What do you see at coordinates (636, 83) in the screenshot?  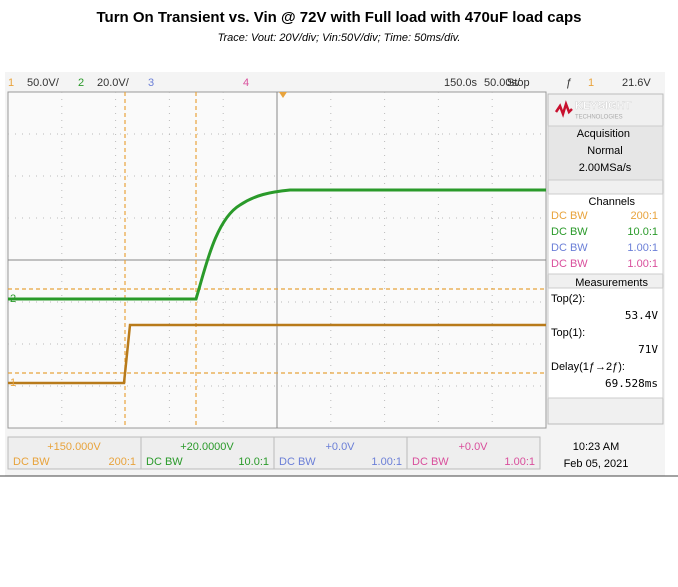 I see `top-bar-label: 21.6V` at bounding box center [636, 83].